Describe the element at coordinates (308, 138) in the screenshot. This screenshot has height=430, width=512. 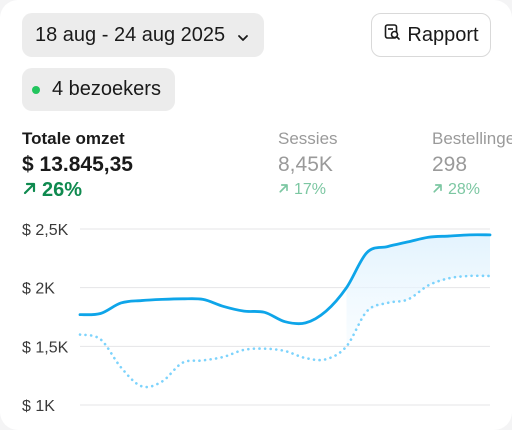
I see `metric-label: Sessies` at that location.